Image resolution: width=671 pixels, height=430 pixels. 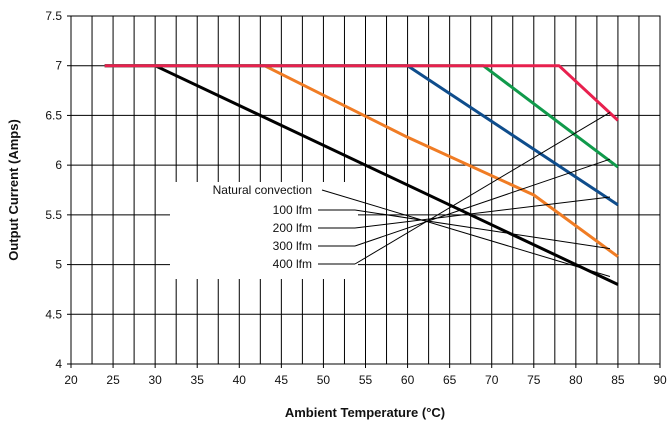 I want to click on x-tick-label: 90, so click(x=660, y=380).